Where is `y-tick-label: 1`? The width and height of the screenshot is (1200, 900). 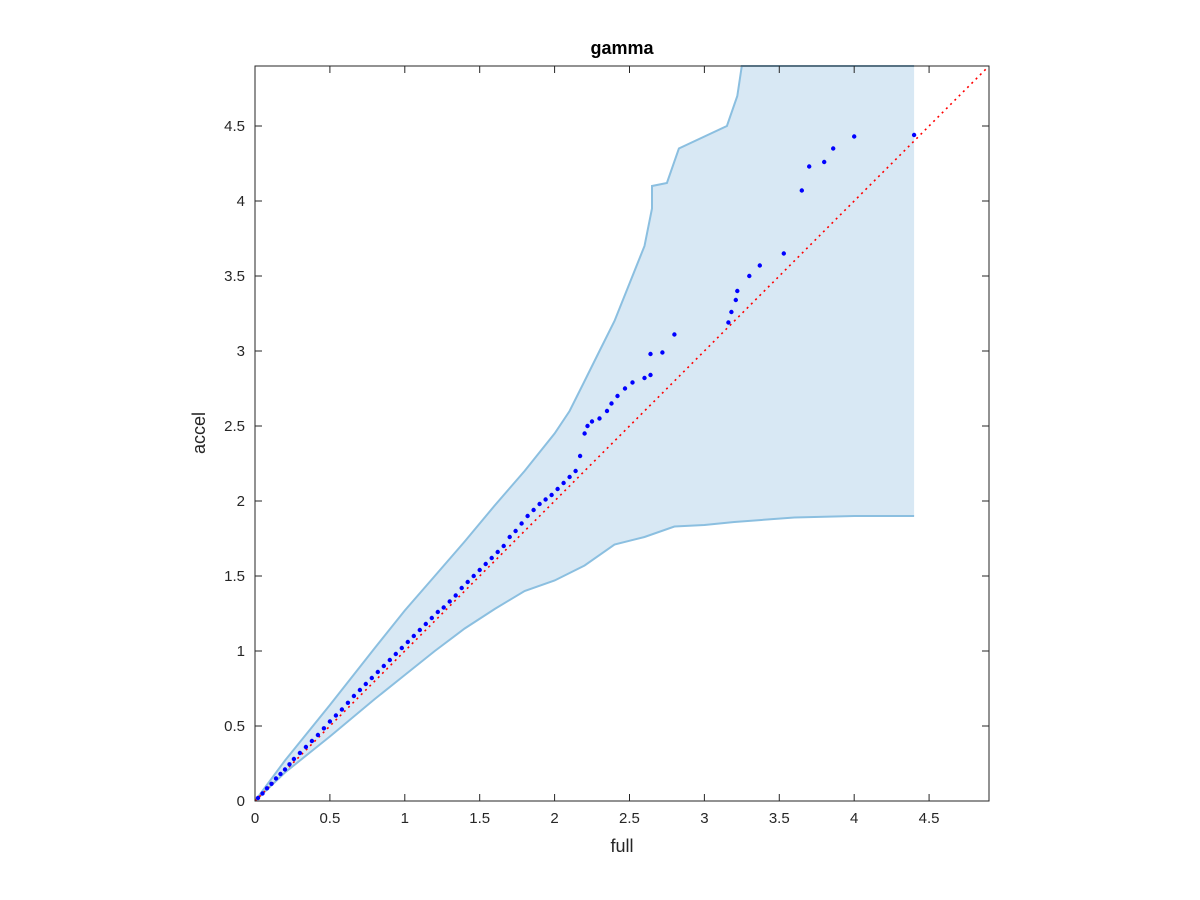 y-tick-label: 1 is located at coordinates (241, 651).